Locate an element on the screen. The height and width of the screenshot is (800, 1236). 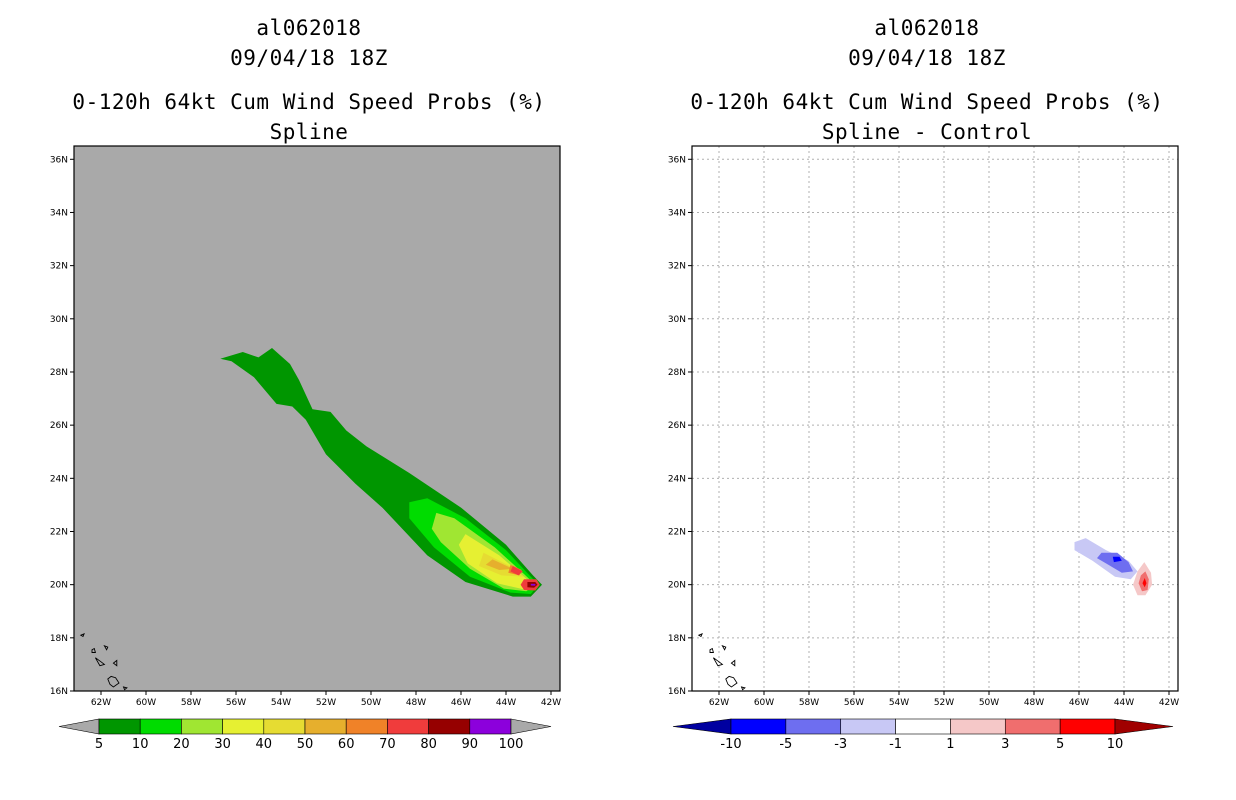
colorbar-right-arrow is located at coordinates (531, 726).